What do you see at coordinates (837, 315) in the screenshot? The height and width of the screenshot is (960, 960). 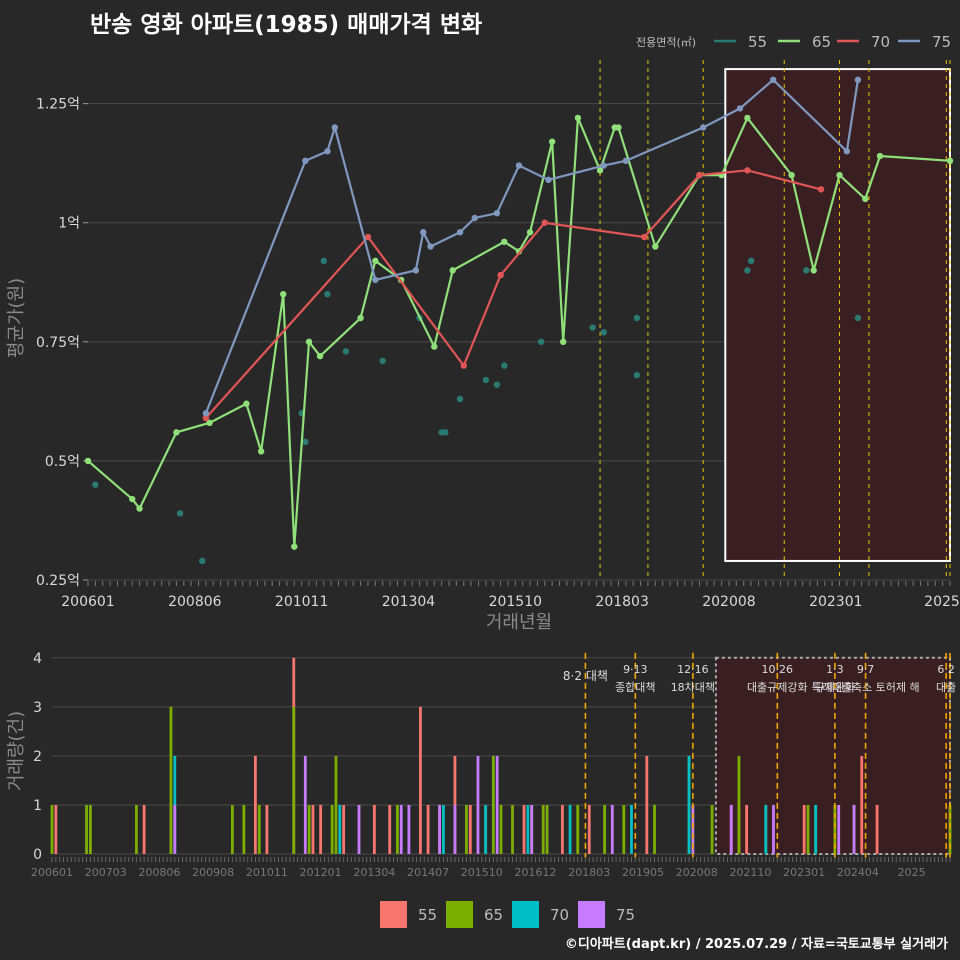 I see `highlight-region` at bounding box center [837, 315].